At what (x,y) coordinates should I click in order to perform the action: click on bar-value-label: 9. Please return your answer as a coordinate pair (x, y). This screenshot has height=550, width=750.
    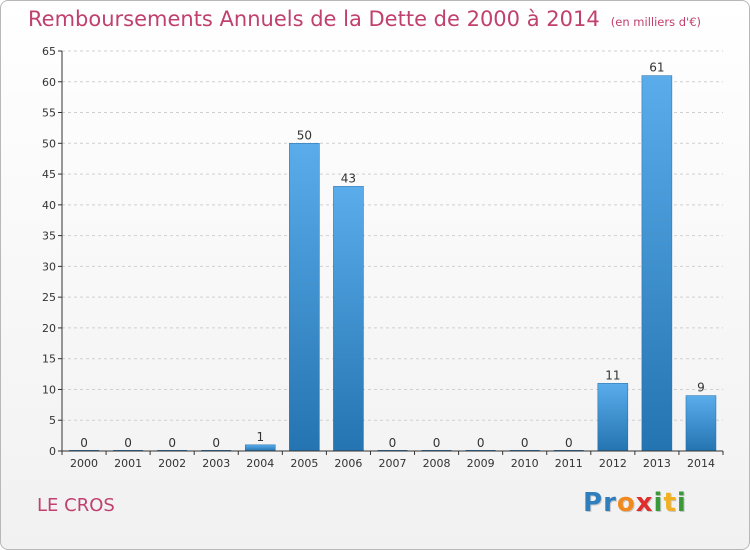
    Looking at the image, I should click on (701, 388).